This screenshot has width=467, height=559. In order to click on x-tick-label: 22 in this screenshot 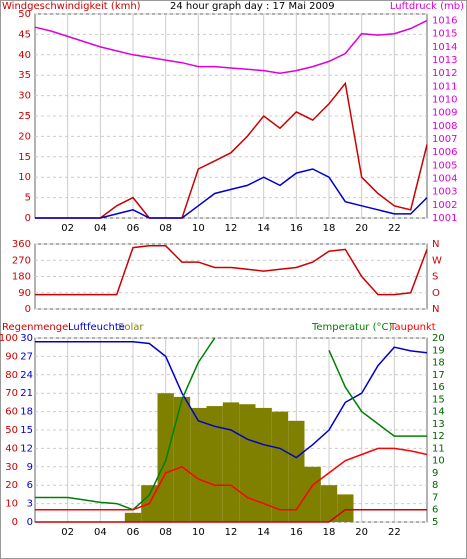, I will do `click(394, 532)`.